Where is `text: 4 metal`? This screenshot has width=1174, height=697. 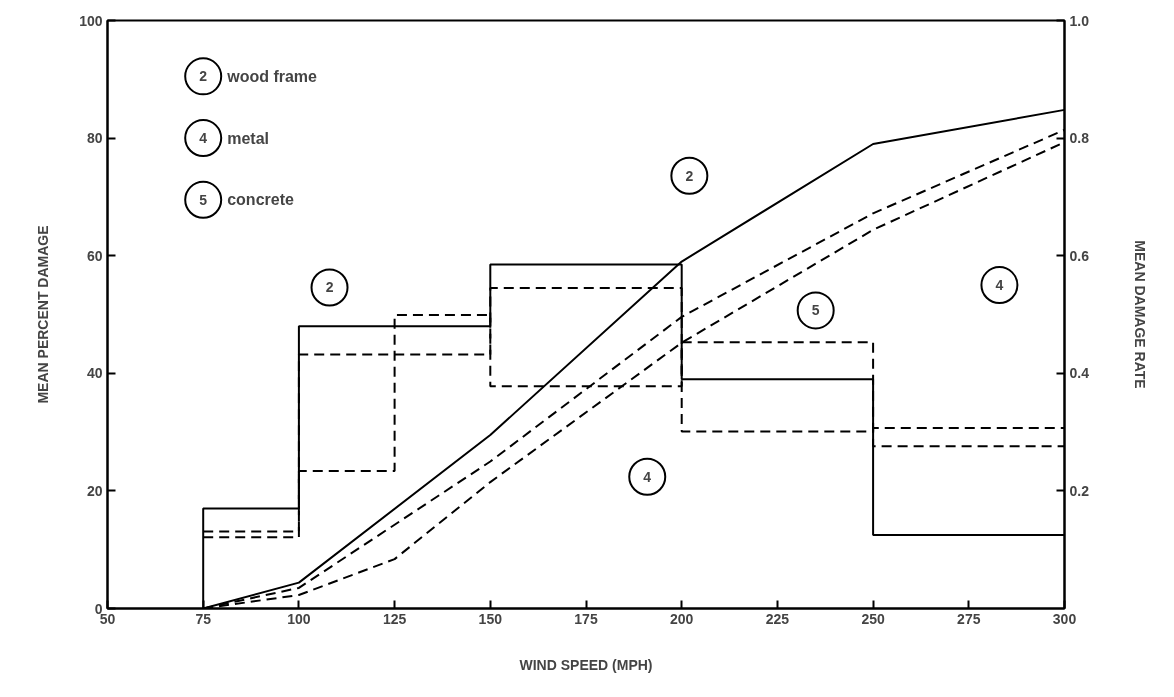
text: 4 metal is located at coordinates (234, 138).